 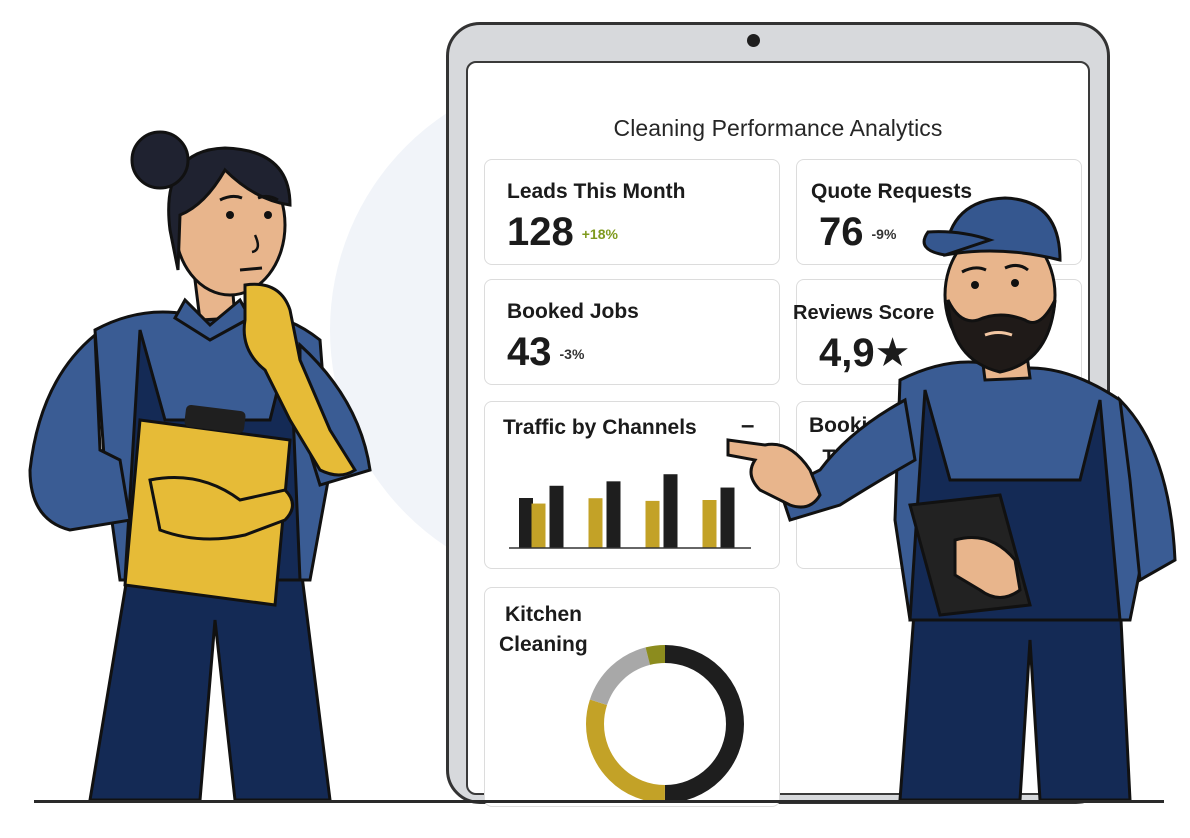 I want to click on card-kitchen-label-line2: Cleaning, so click(x=543, y=644).